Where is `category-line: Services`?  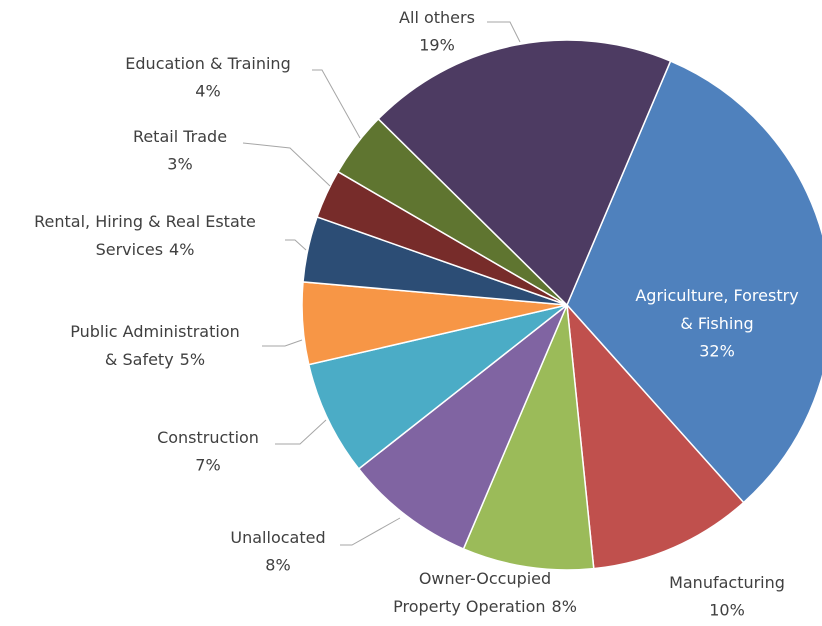
category-line: Services is located at coordinates (129, 249).